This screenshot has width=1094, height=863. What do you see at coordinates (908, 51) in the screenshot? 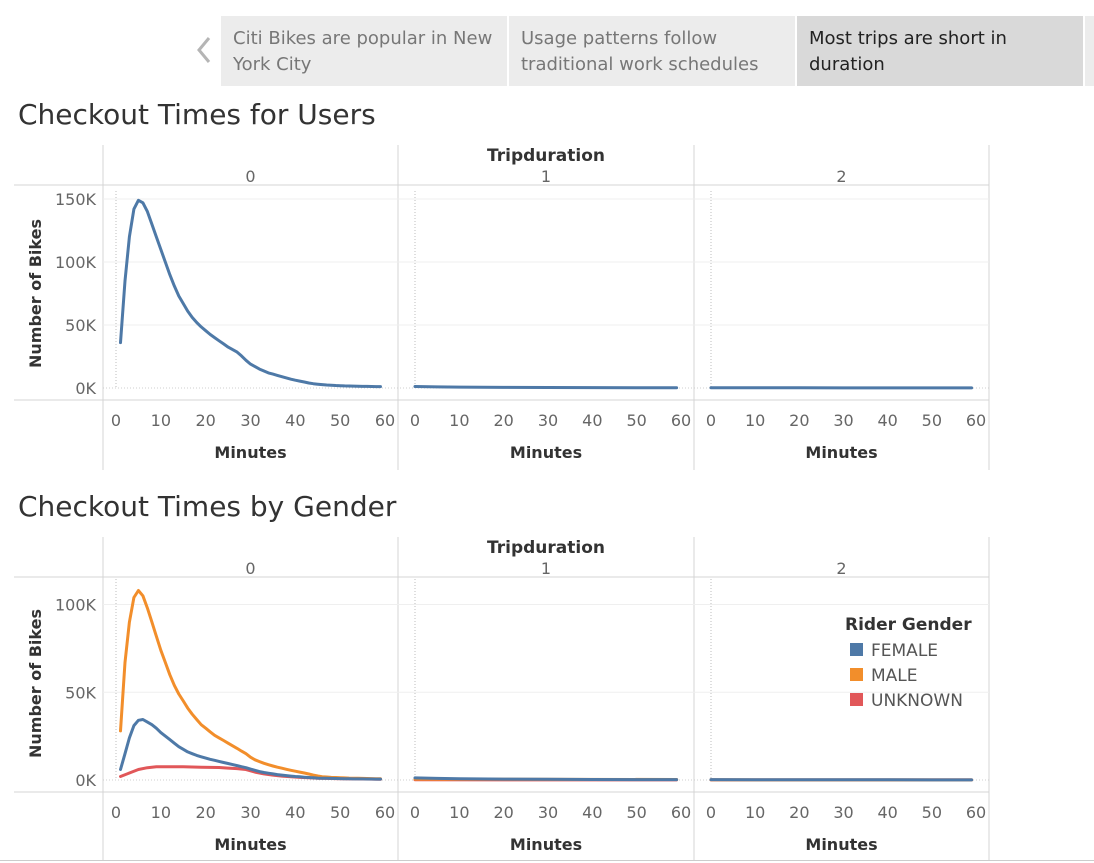
I see `story-point-label: Most trips are short in duration` at bounding box center [908, 51].